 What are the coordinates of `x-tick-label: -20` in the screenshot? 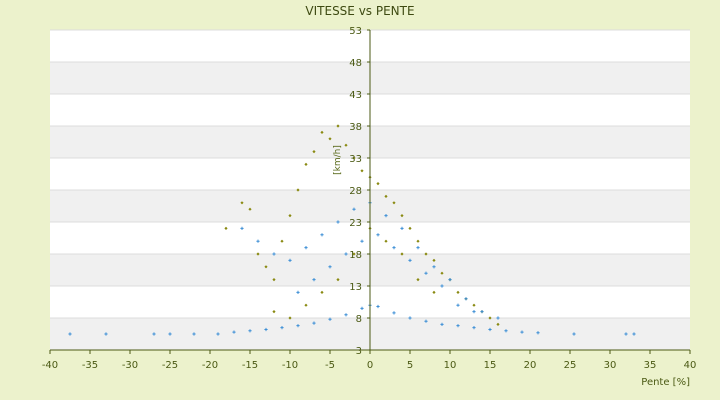 It's located at (210, 365).